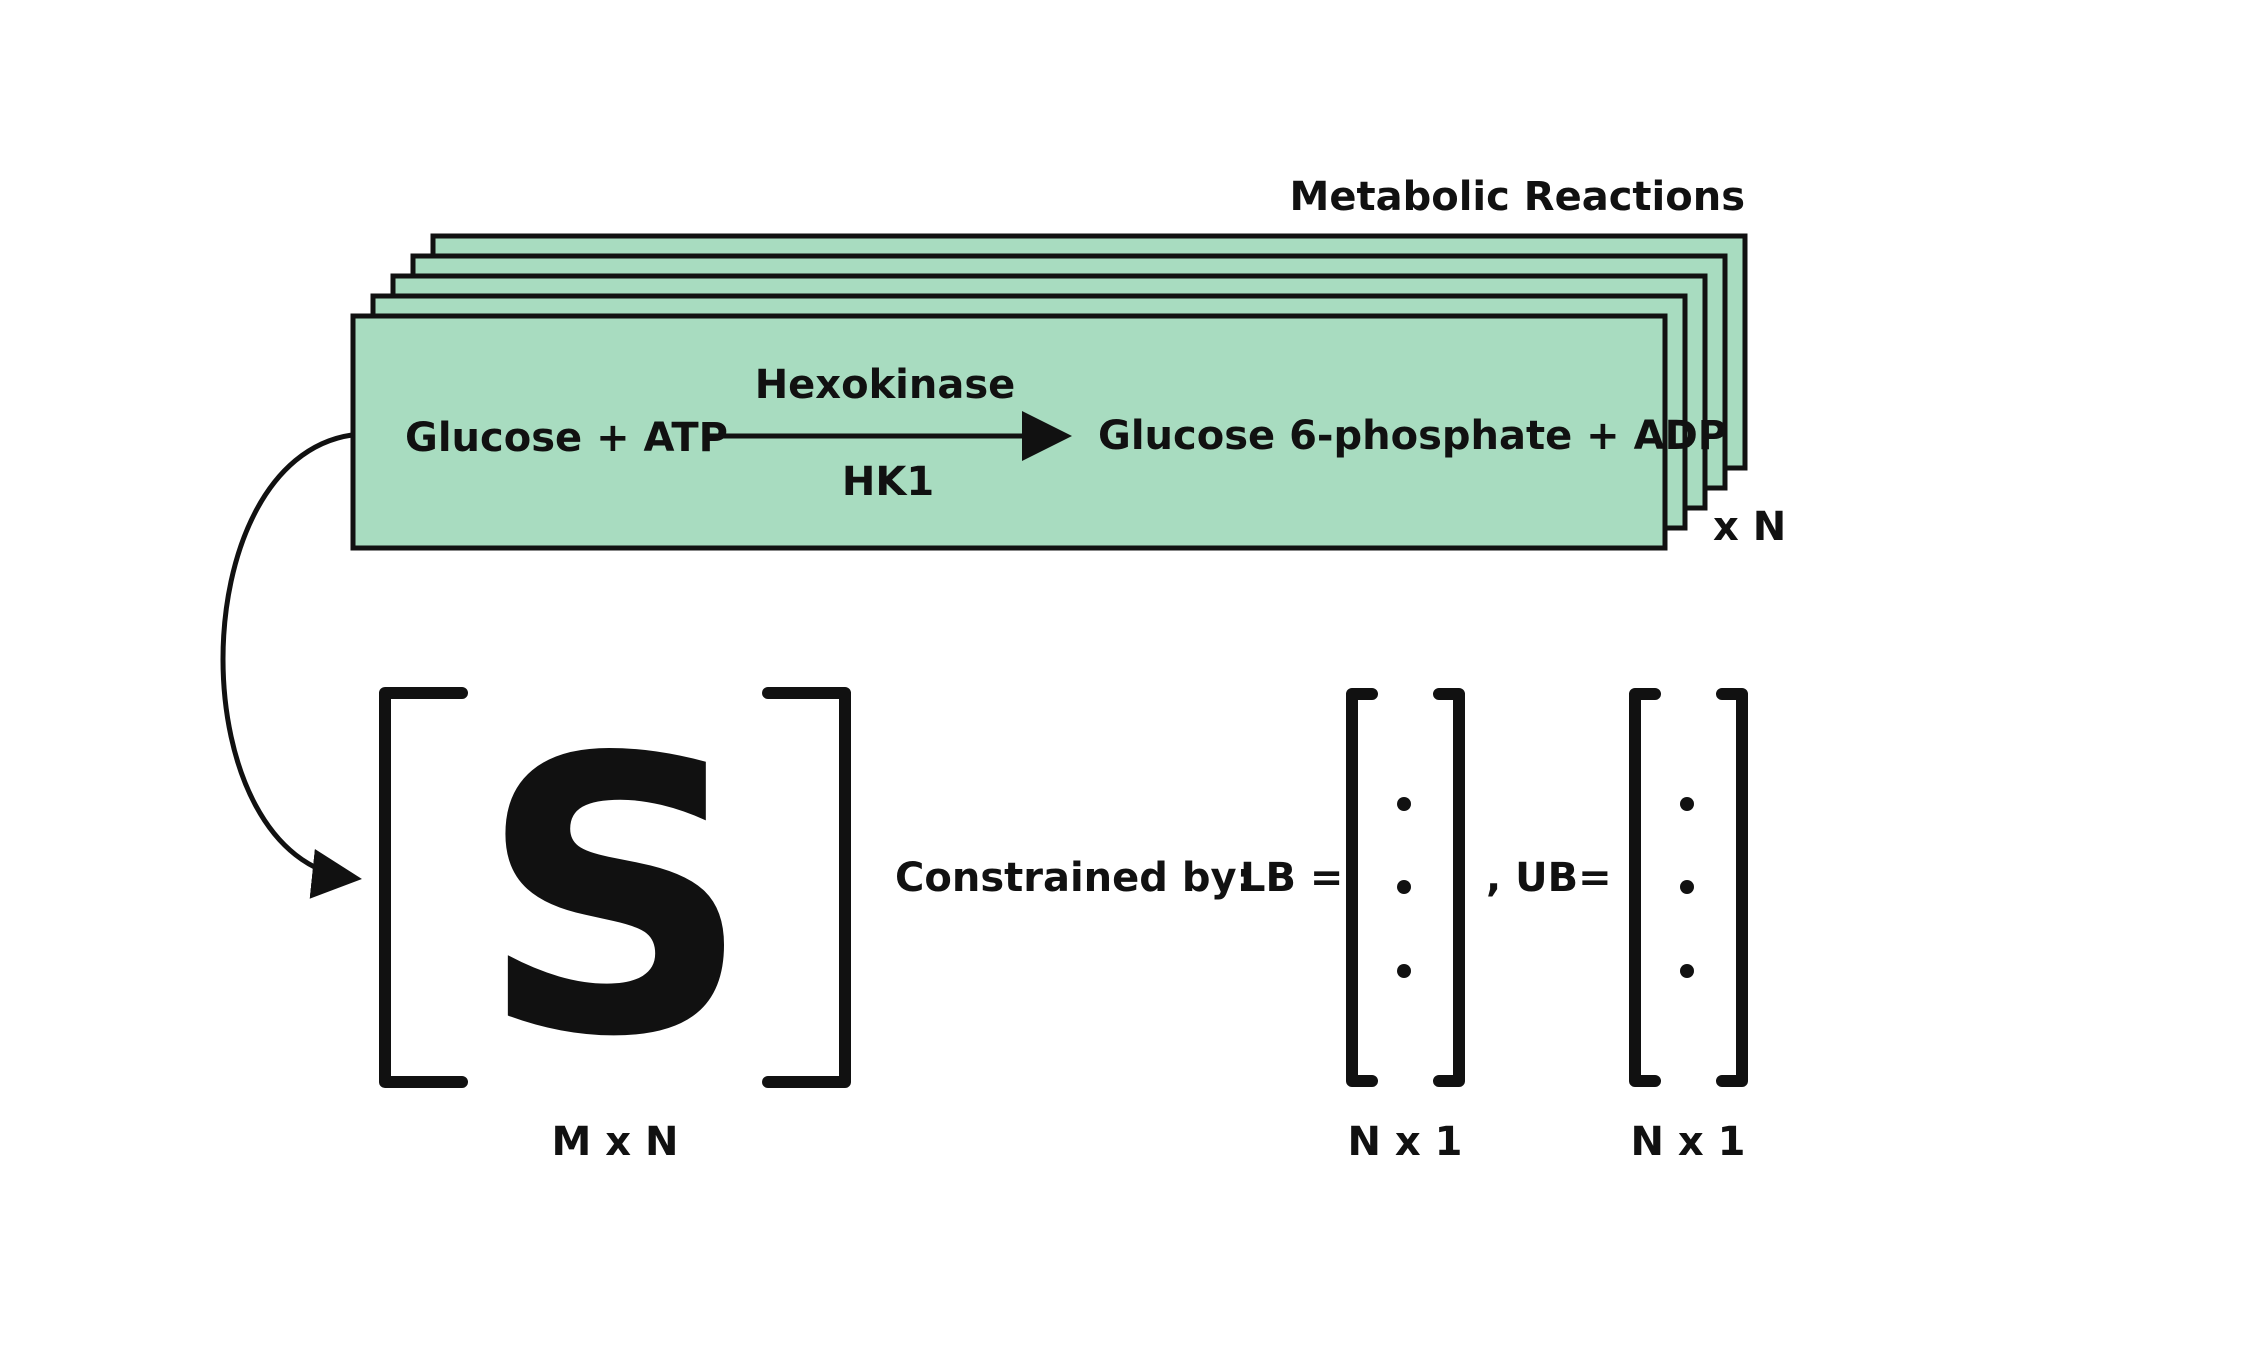  I want to click on matrix-right-bracket, so click(806, 887).